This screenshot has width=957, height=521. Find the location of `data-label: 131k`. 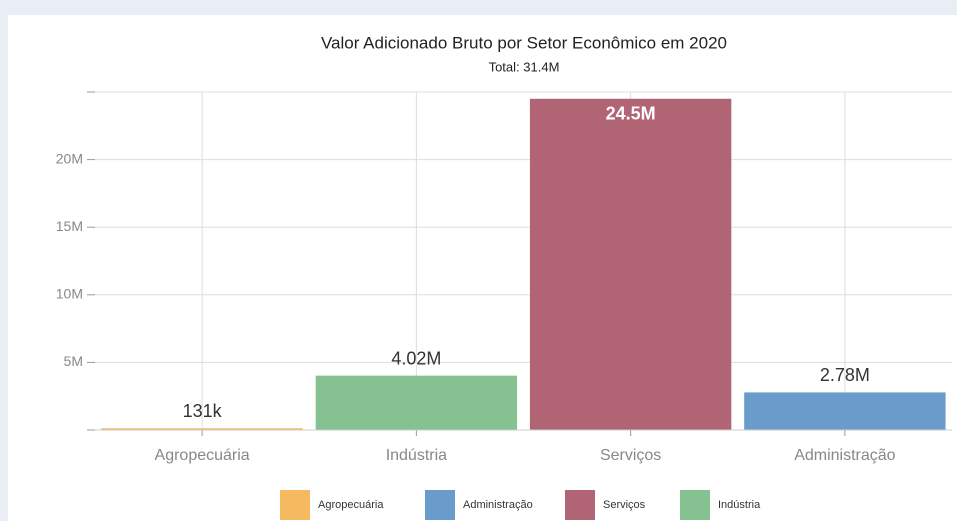

data-label: 131k is located at coordinates (203, 411).